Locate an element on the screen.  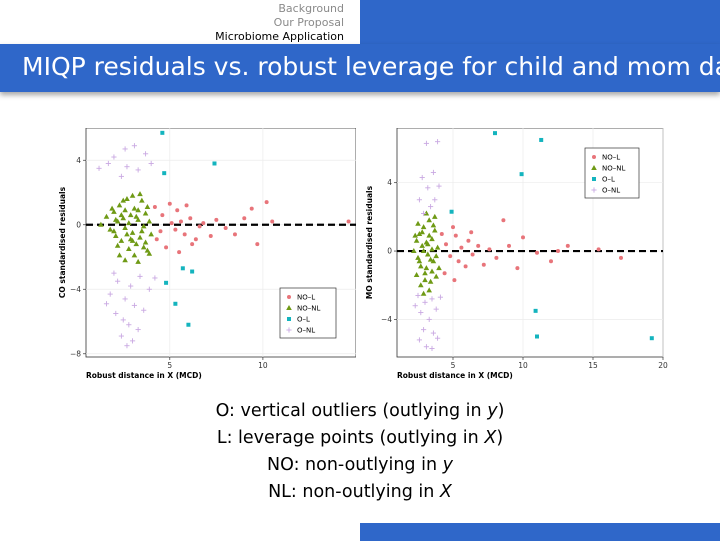
chart-0-legend-label-o-nl: O–NL is located at coordinates (306, 331).